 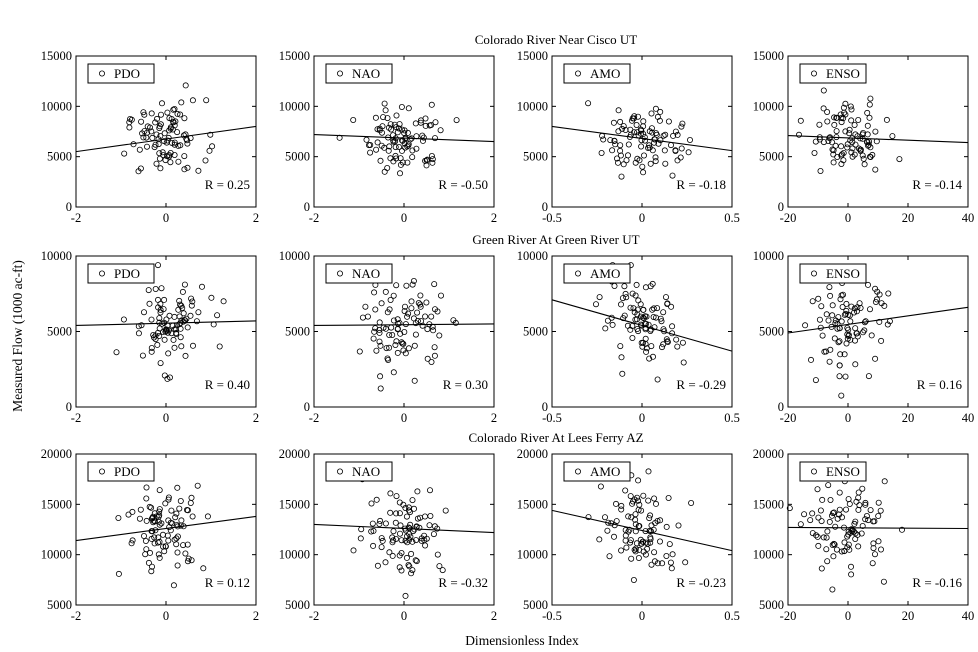 What do you see at coordinates (597, 471) in the screenshot?
I see `legend: AMO` at bounding box center [597, 471].